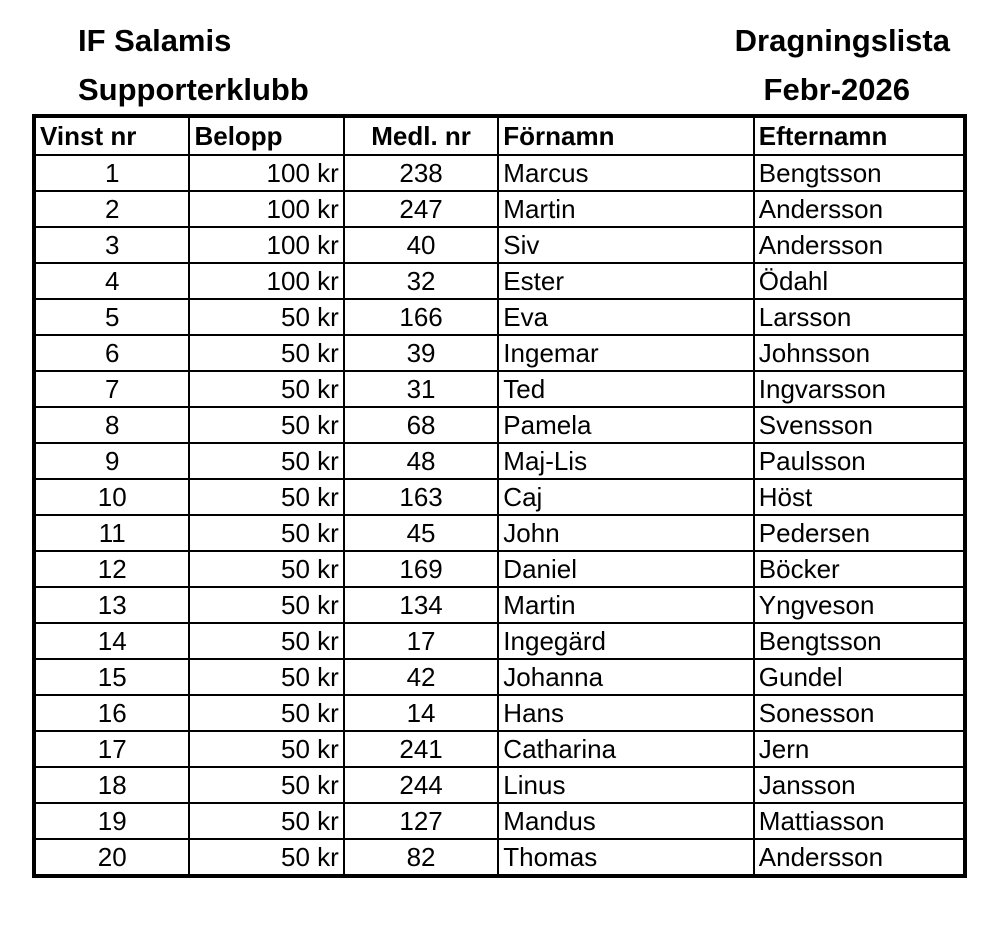  I want to click on cell-prize-number: 16, so click(111, 713).